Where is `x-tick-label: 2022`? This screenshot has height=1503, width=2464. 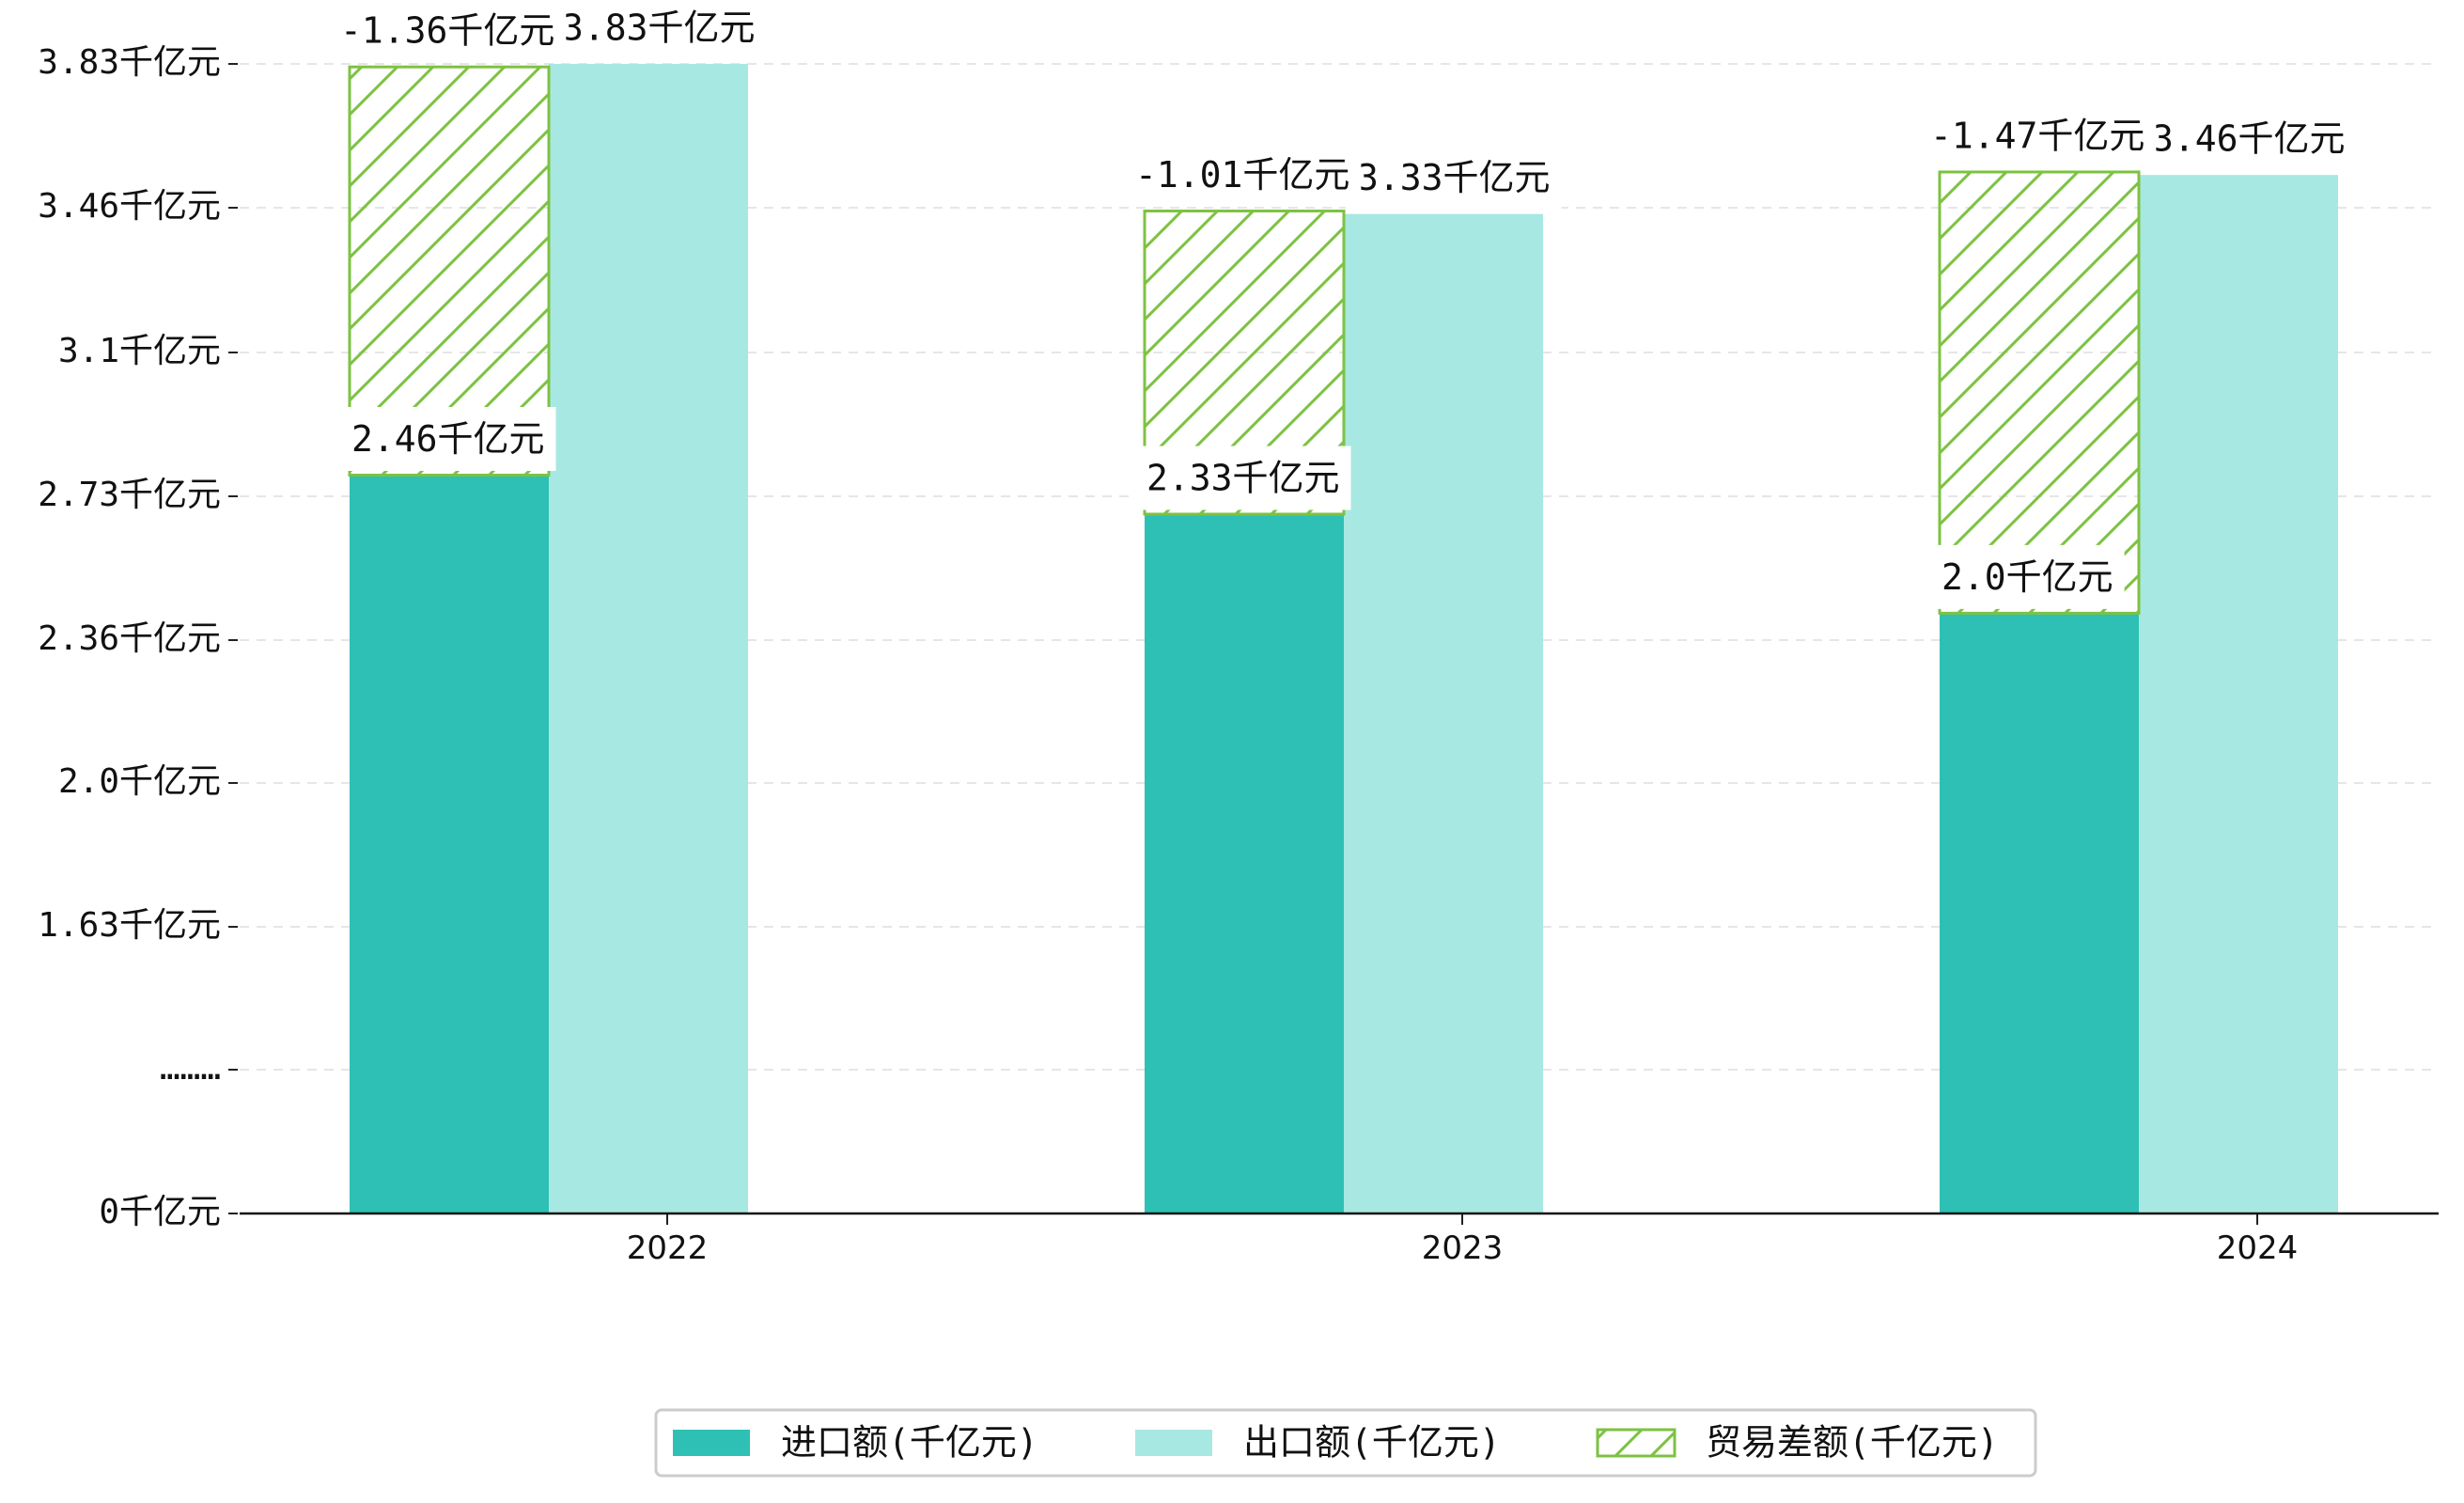
x-tick-label: 2022 is located at coordinates (668, 1248).